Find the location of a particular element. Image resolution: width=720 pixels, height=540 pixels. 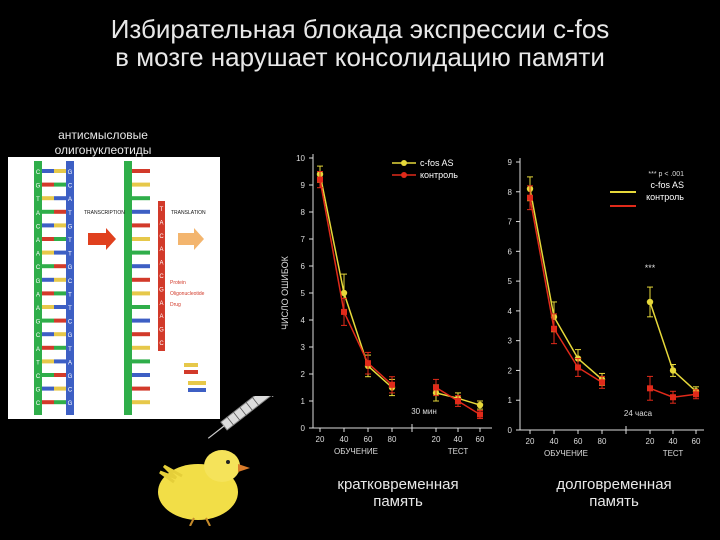

antisense-letters: T A C A A C G A A G C is located at coordinates (161, 277).